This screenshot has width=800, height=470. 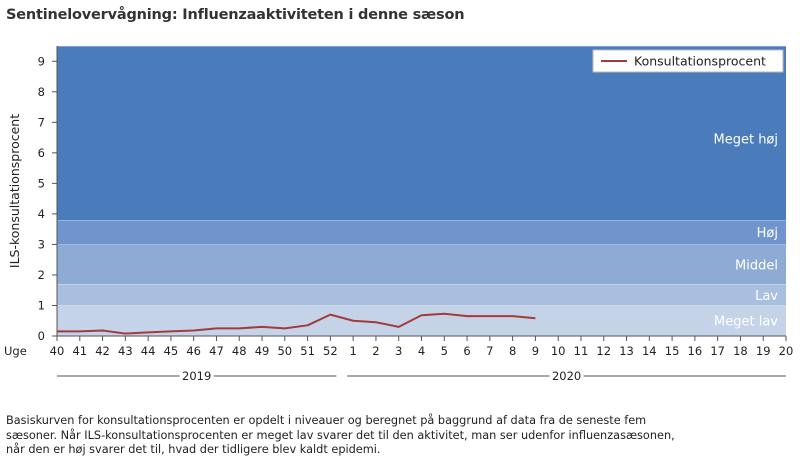 I want to click on x-tick-label: 19, so click(x=763, y=351).